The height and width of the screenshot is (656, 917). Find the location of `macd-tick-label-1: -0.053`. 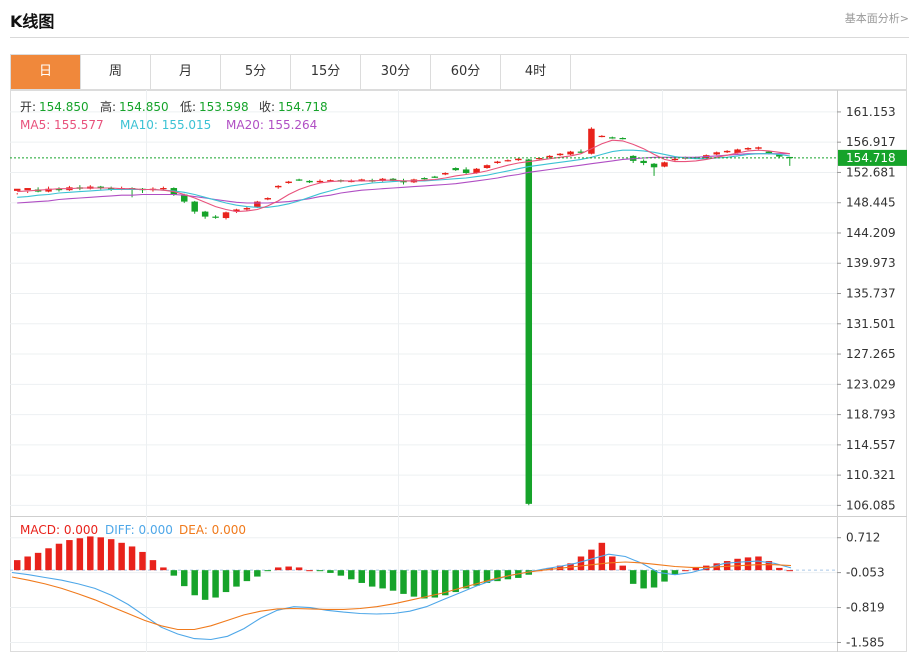

macd-tick-label-1: -0.053 is located at coordinates (865, 573).